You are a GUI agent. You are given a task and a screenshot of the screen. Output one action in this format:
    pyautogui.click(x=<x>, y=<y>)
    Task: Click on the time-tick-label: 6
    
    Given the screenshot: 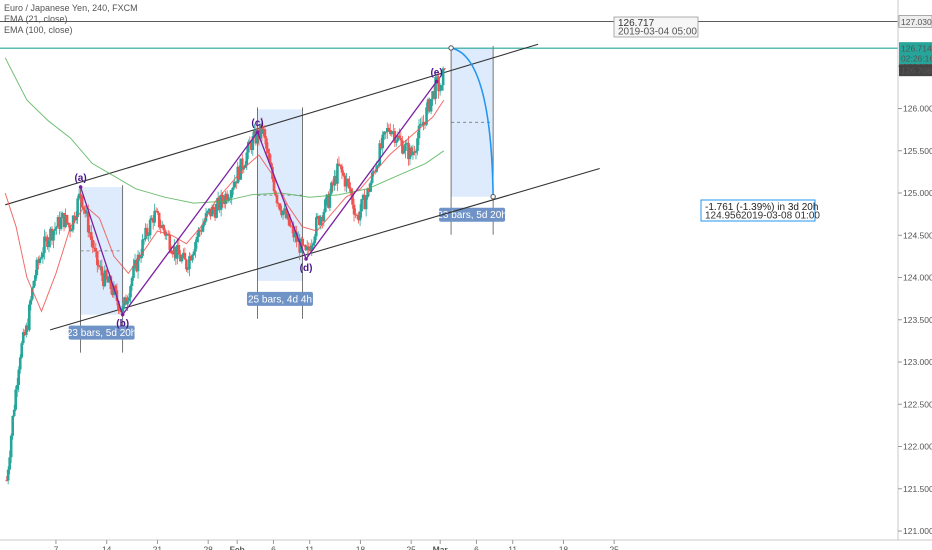 What is the action you would take?
    pyautogui.click(x=273, y=547)
    